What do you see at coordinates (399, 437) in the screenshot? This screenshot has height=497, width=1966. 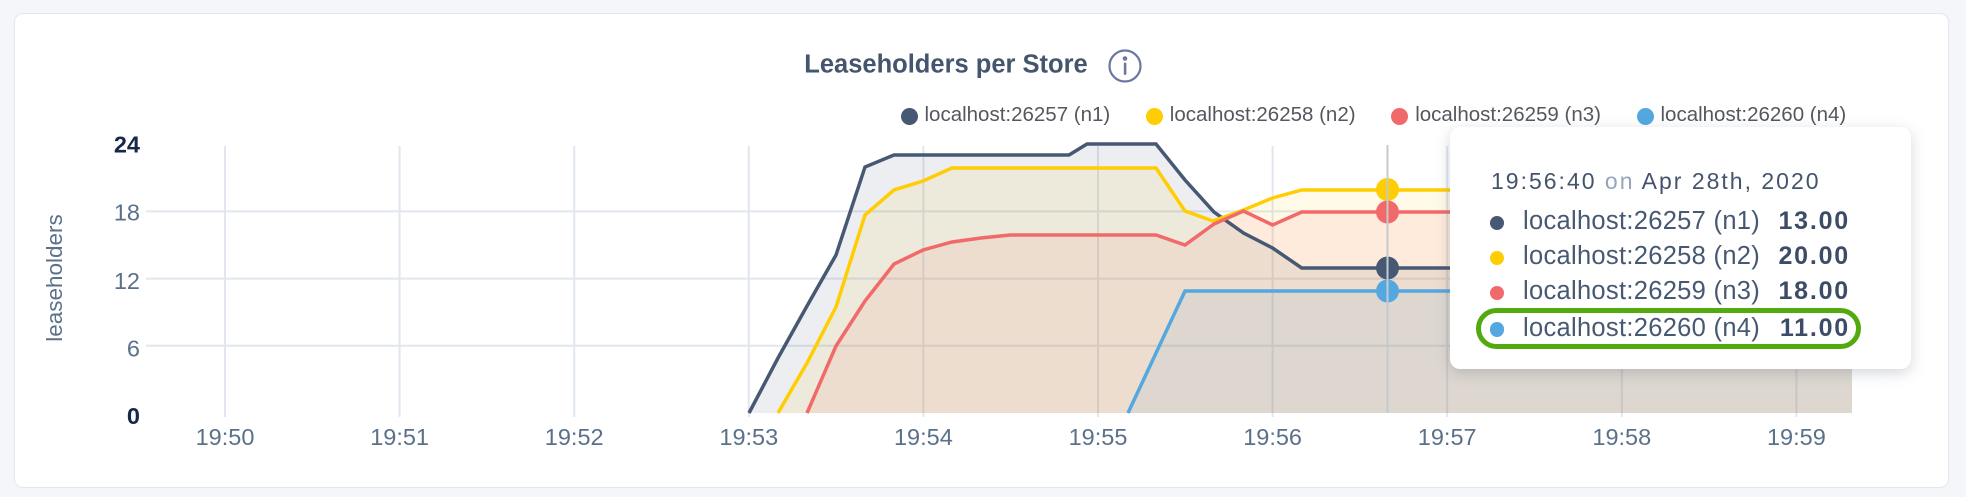 I see `svg-text: 19:51` at bounding box center [399, 437].